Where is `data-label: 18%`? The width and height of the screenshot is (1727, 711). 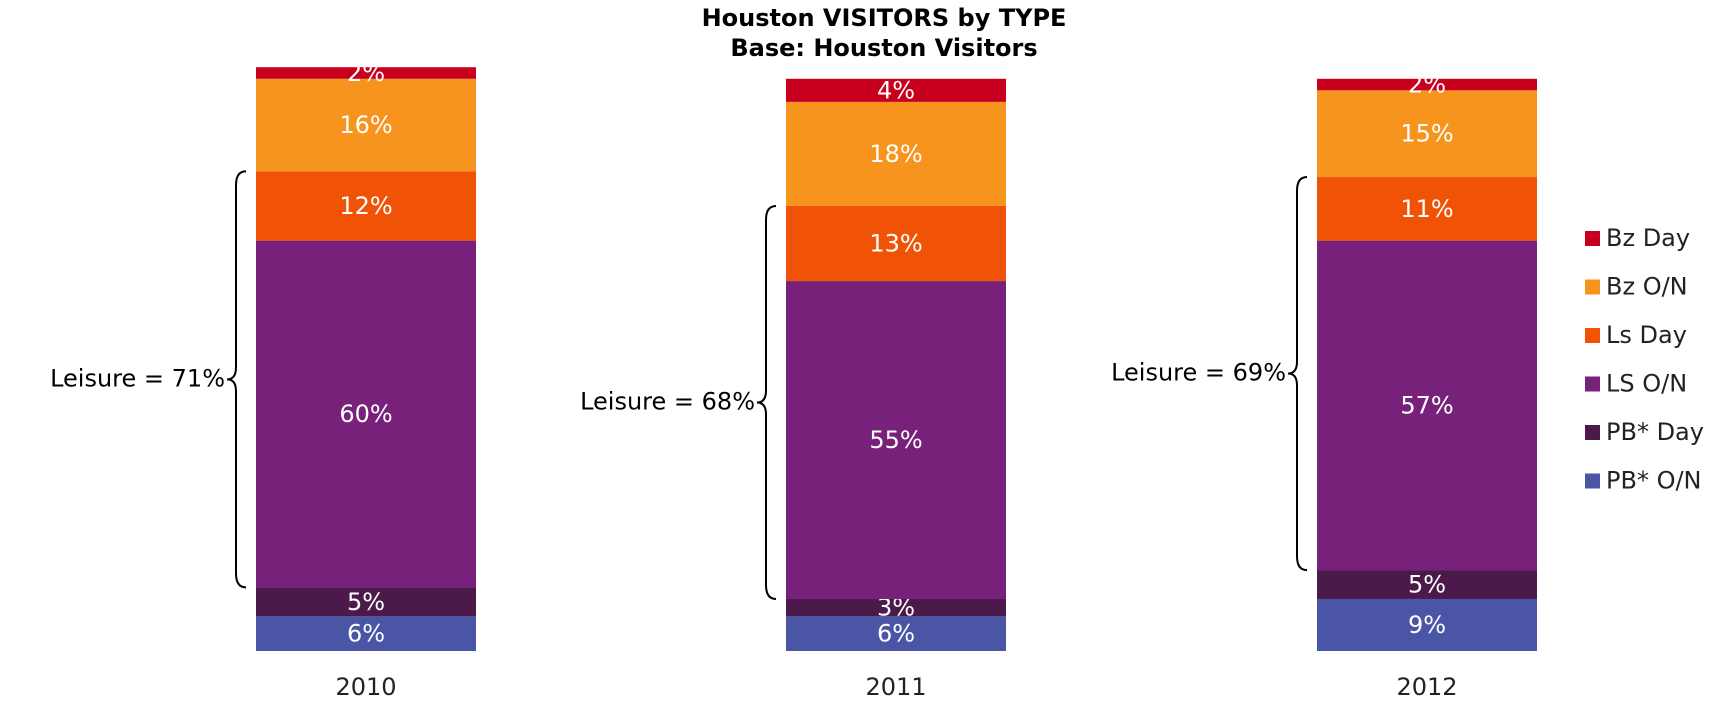 data-label: 18% is located at coordinates (895, 154).